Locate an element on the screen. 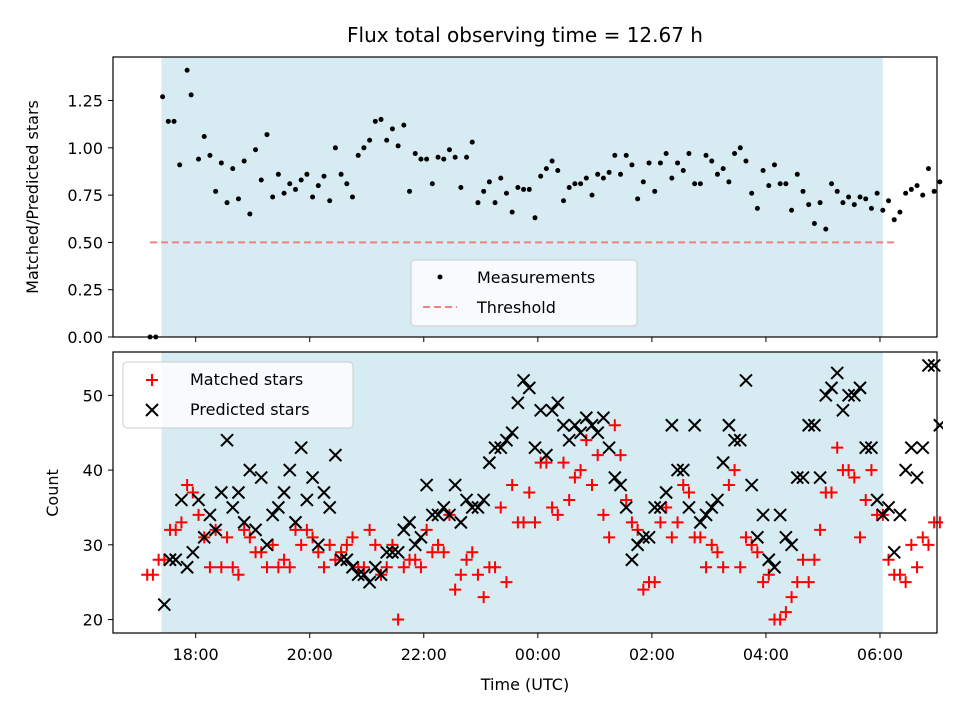 The image size is (960, 720). top-legend-box is located at coordinates (524, 293).